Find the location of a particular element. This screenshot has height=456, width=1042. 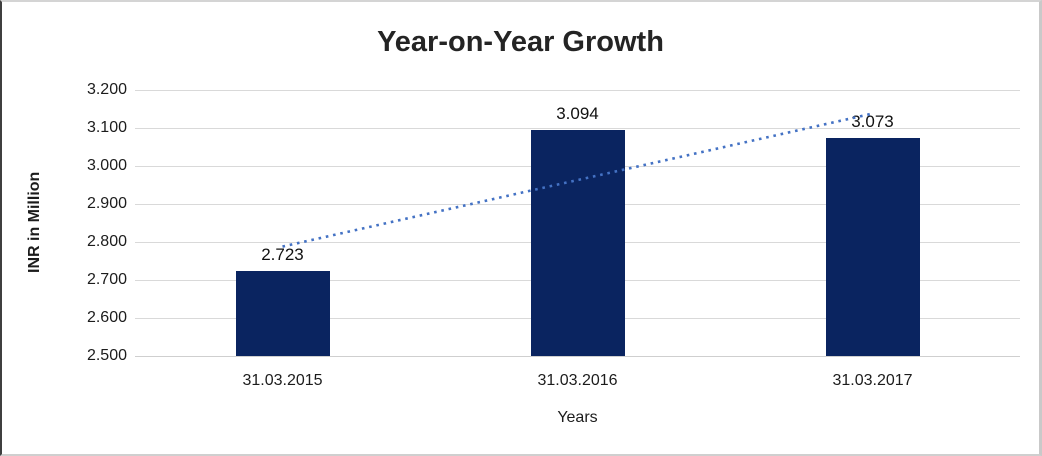

bar-value-label: 2.723 is located at coordinates (282, 255).